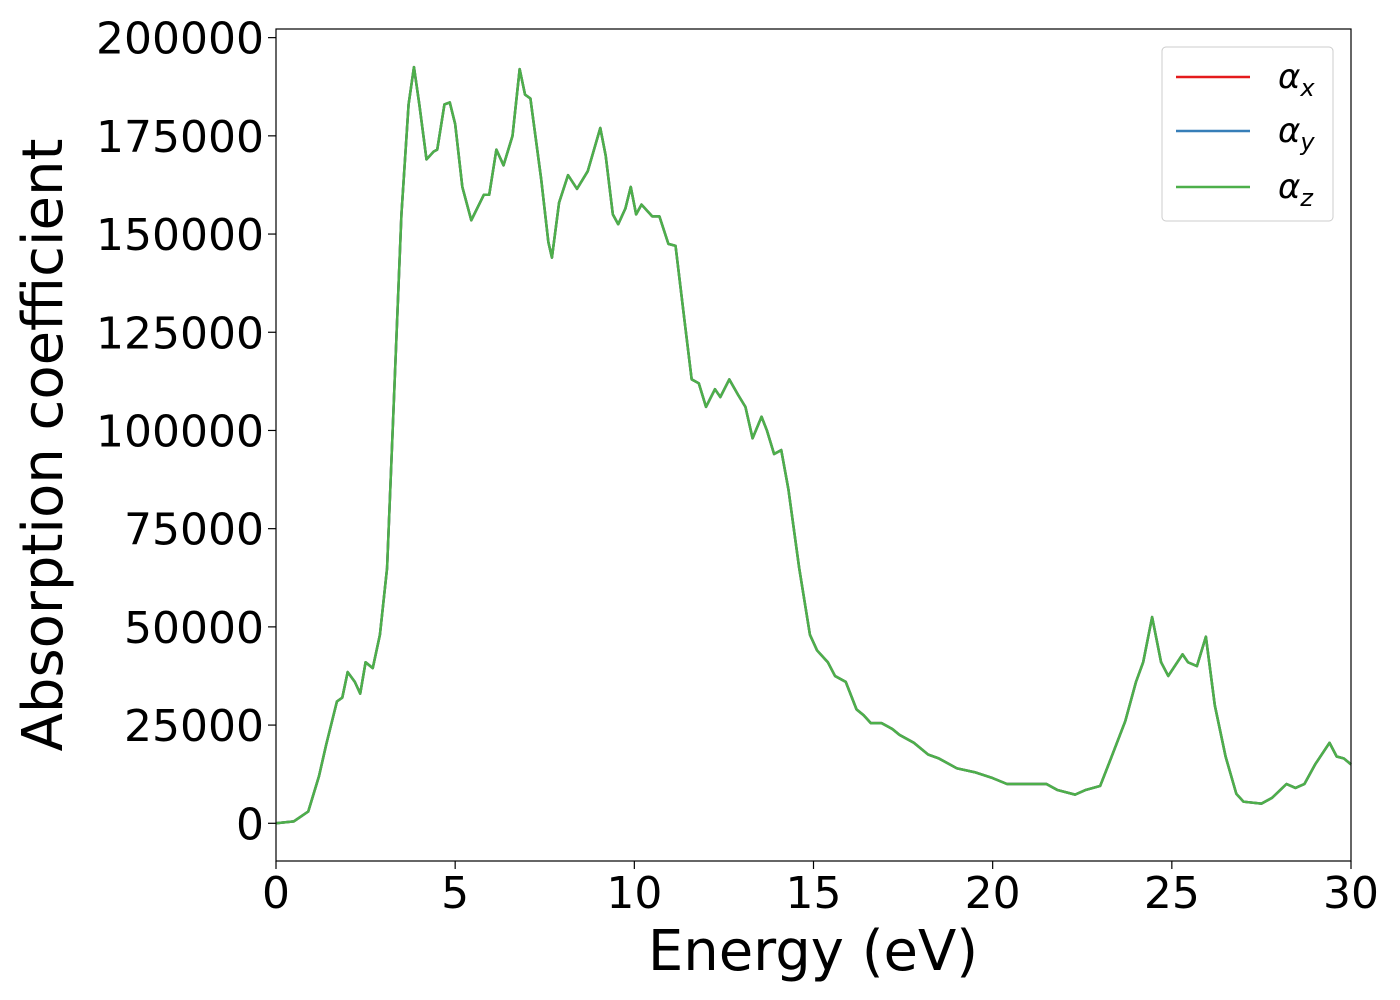 Image resolution: width=1400 pixels, height=1000 pixels. I want to click on legend-box, so click(1247, 134).